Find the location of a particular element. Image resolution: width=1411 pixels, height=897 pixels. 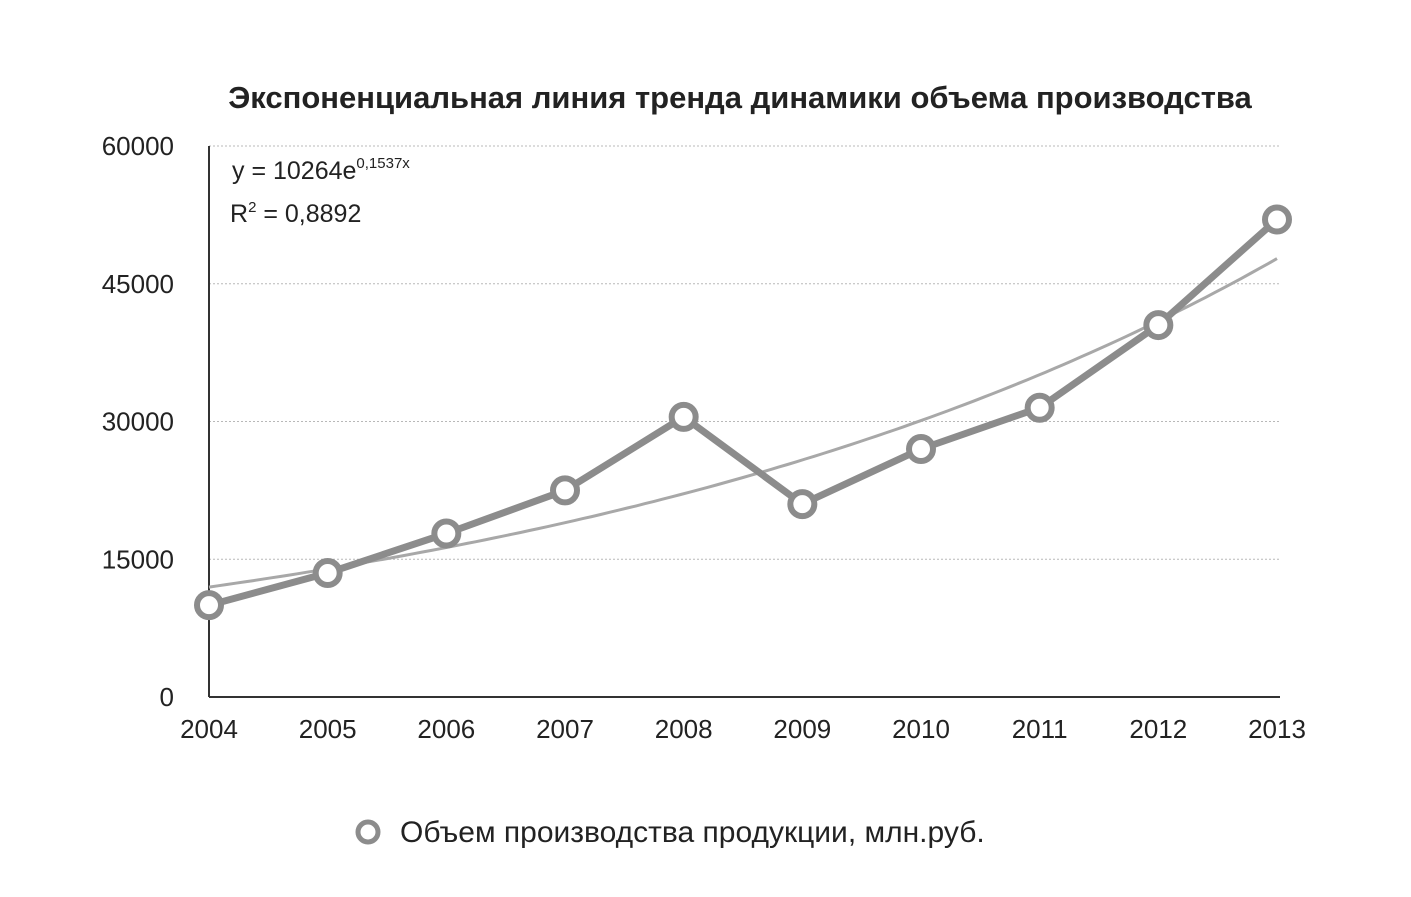

r-squared-symbol: R is located at coordinates (239, 214).